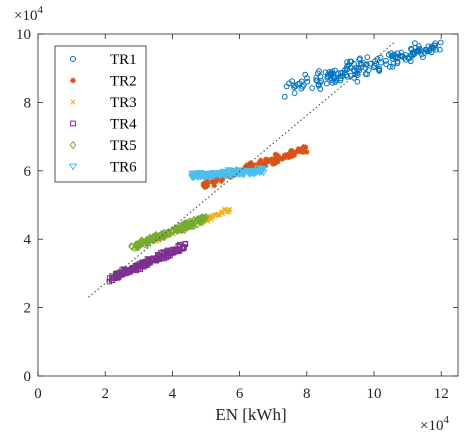 This screenshot has height=437, width=466. I want to click on legend-box, so click(100, 114).